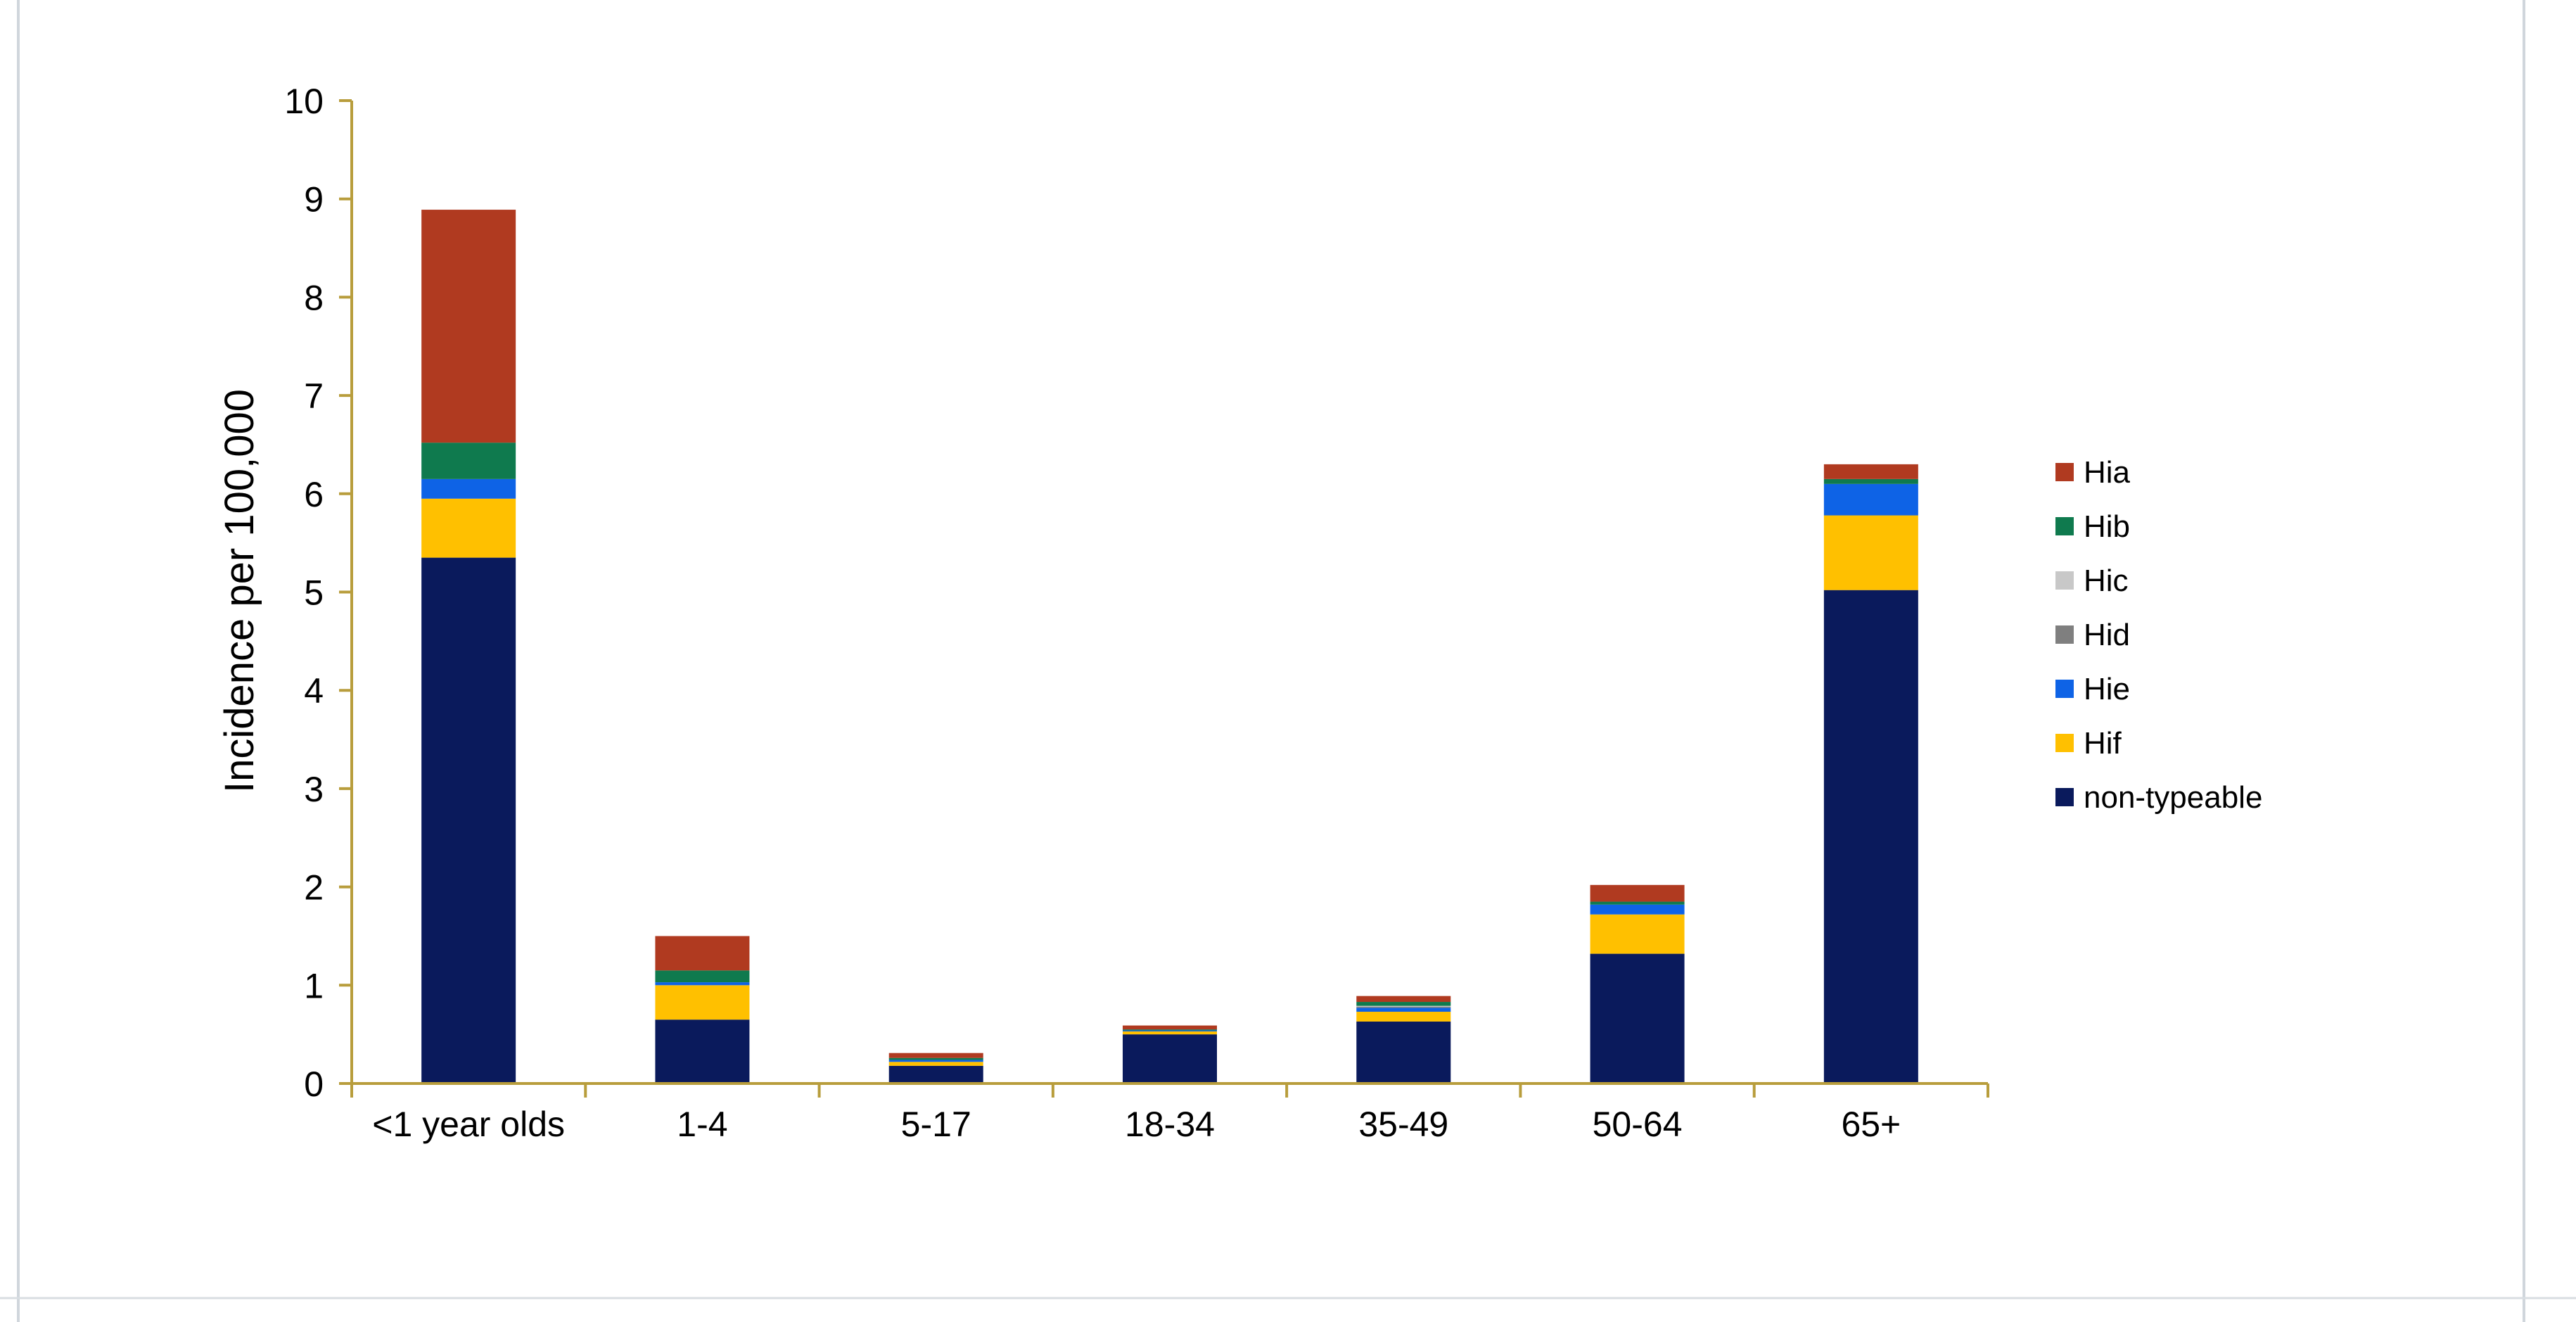  Describe the element at coordinates (1170, 1124) in the screenshot. I see `x-tick-label-3: 18-34` at that location.